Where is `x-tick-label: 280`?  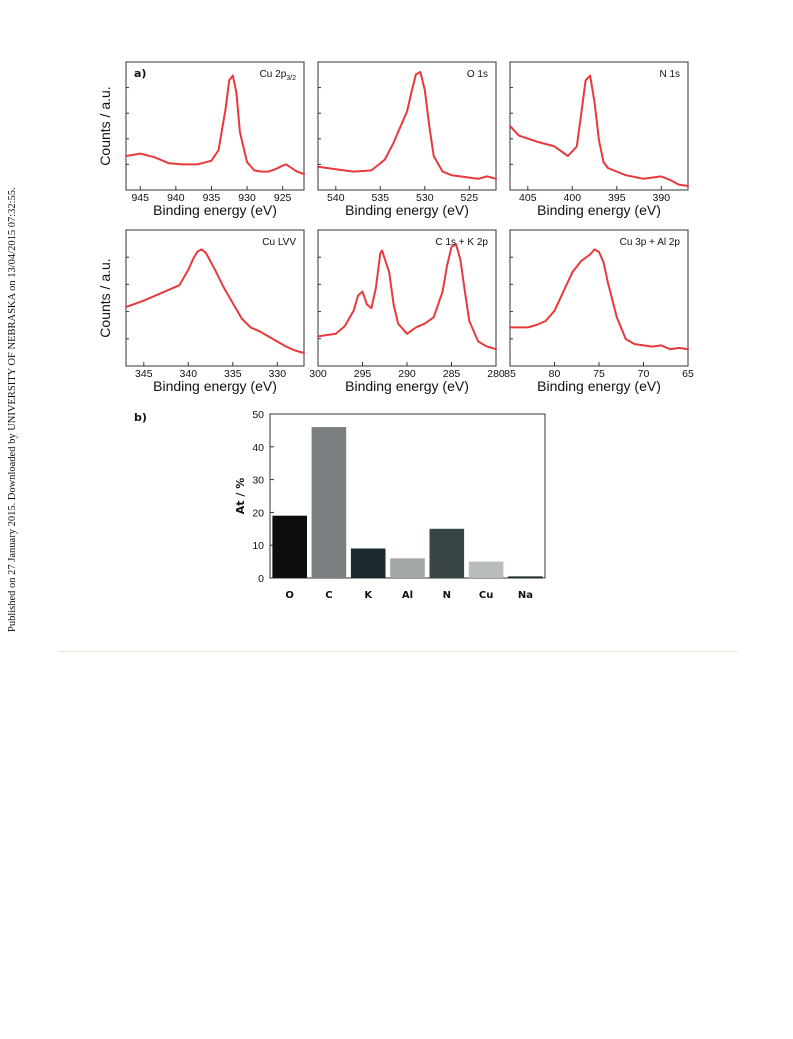 x-tick-label: 280 is located at coordinates (496, 374).